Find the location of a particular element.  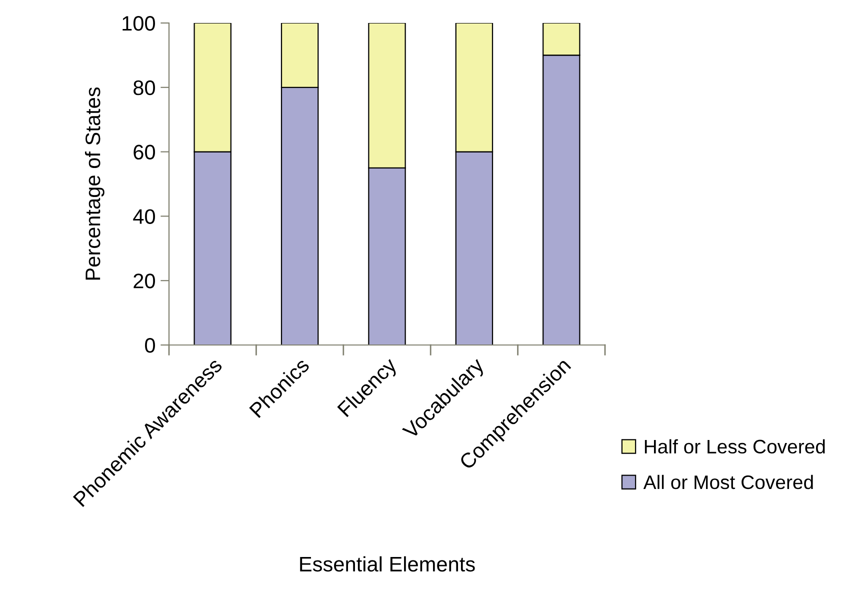

legend-label: Half or Less Covered is located at coordinates (734, 446).